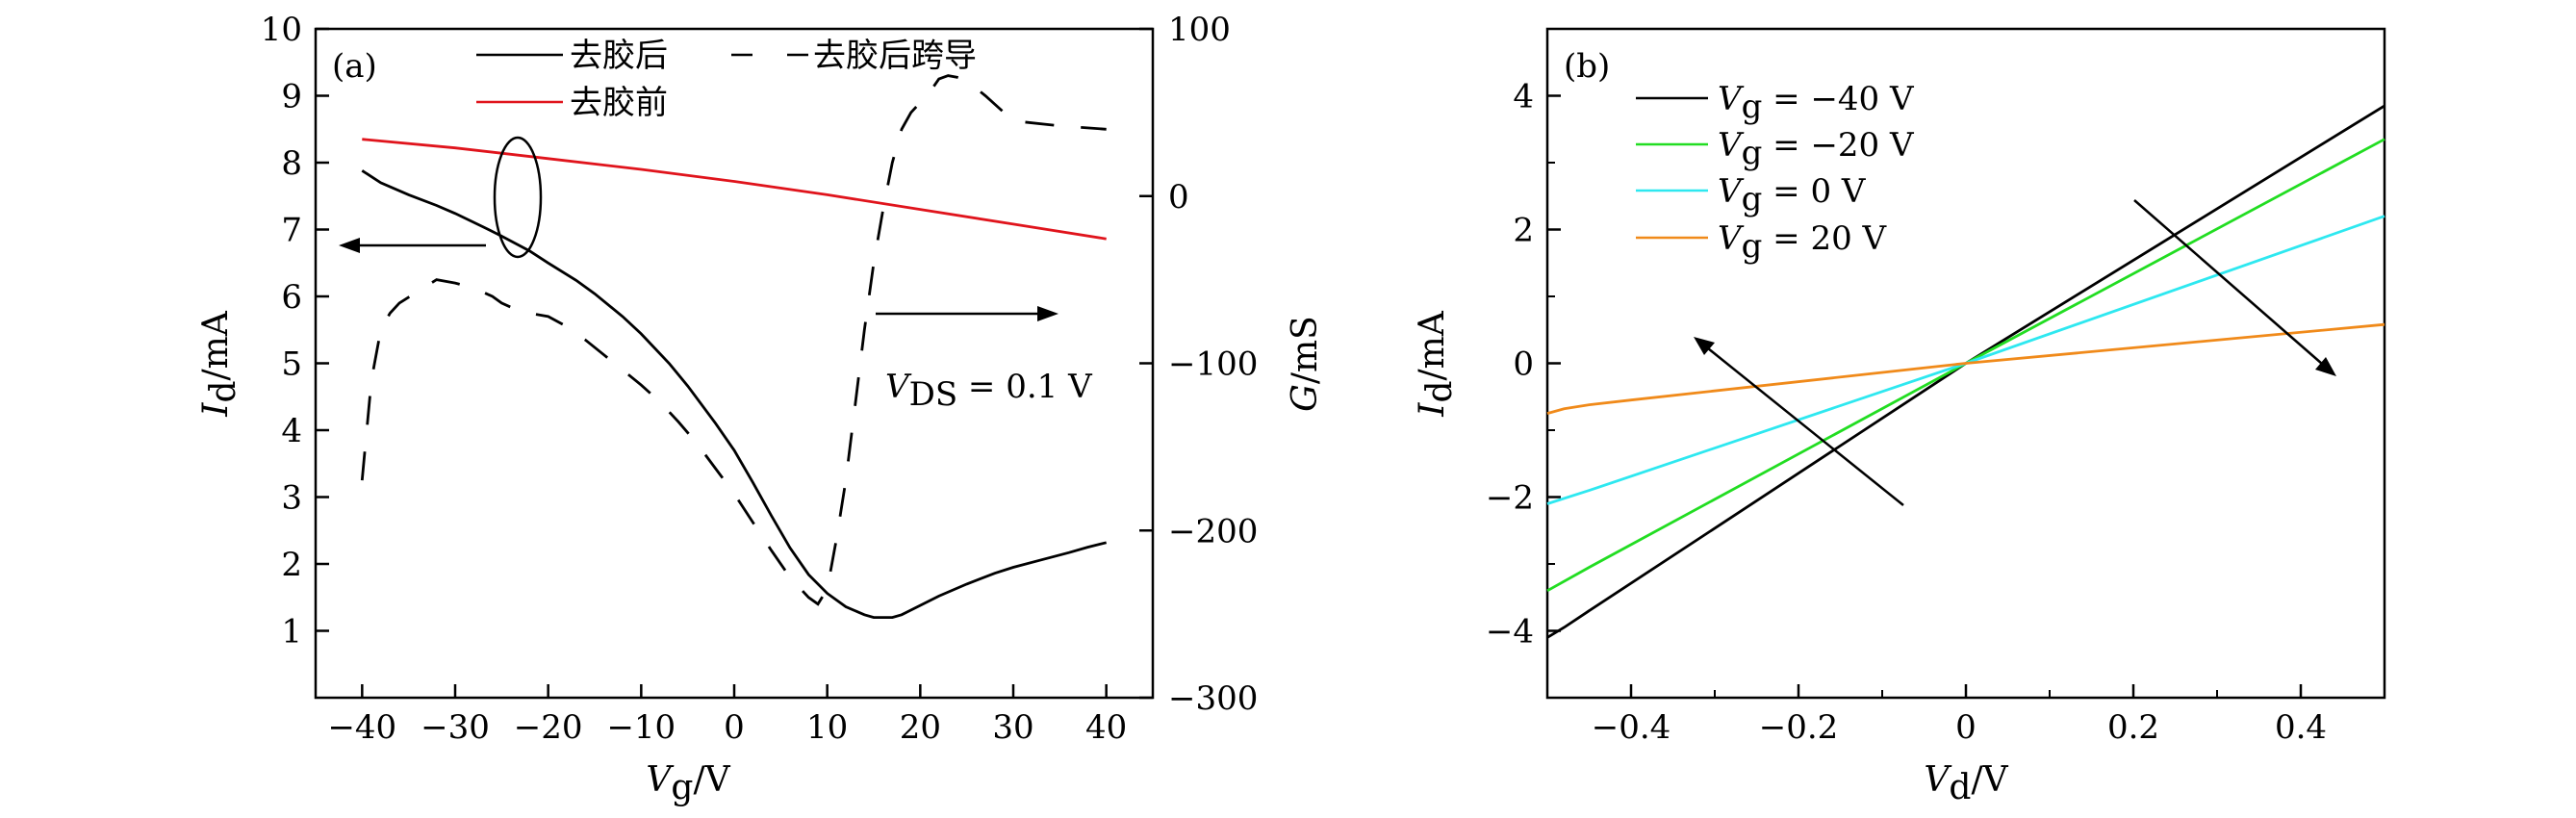 The width and height of the screenshot is (2576, 818). Describe the element at coordinates (1792, 195) in the screenshot. I see `legend-label-vg-0: Vg = 0 V` at that location.